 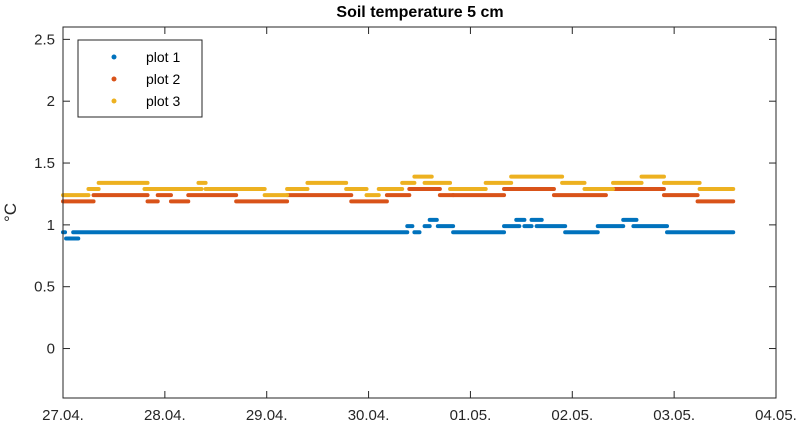 What do you see at coordinates (471, 415) in the screenshot?
I see `x-tick-label: 01.05.` at bounding box center [471, 415].